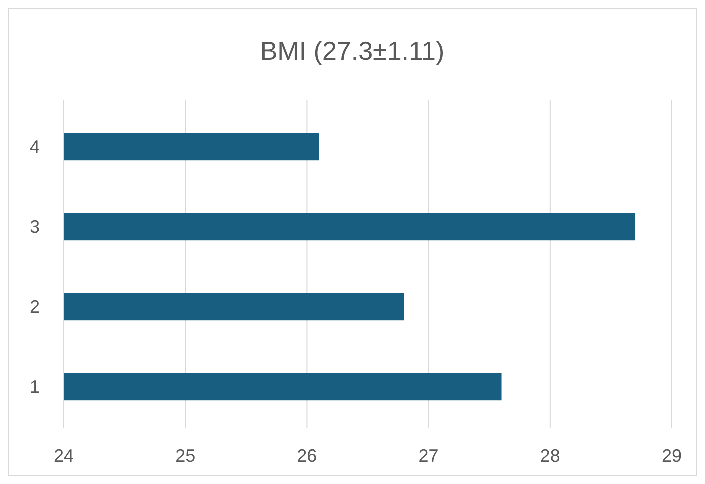 The width and height of the screenshot is (705, 484). Describe the element at coordinates (35, 387) in the screenshot. I see `y-tick-label: 1` at that location.